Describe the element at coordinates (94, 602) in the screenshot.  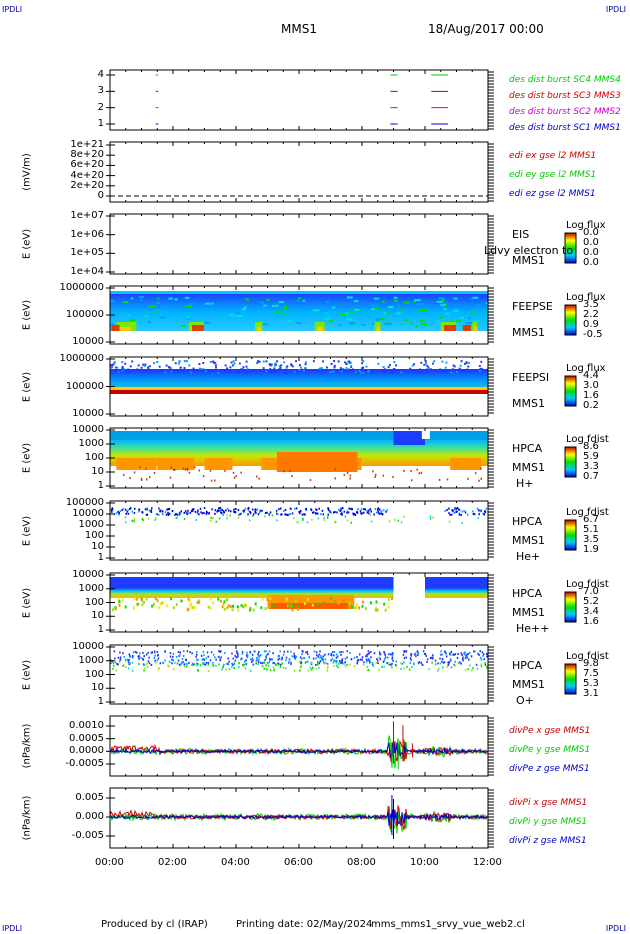
I see `y-tick-label: 100` at that location.